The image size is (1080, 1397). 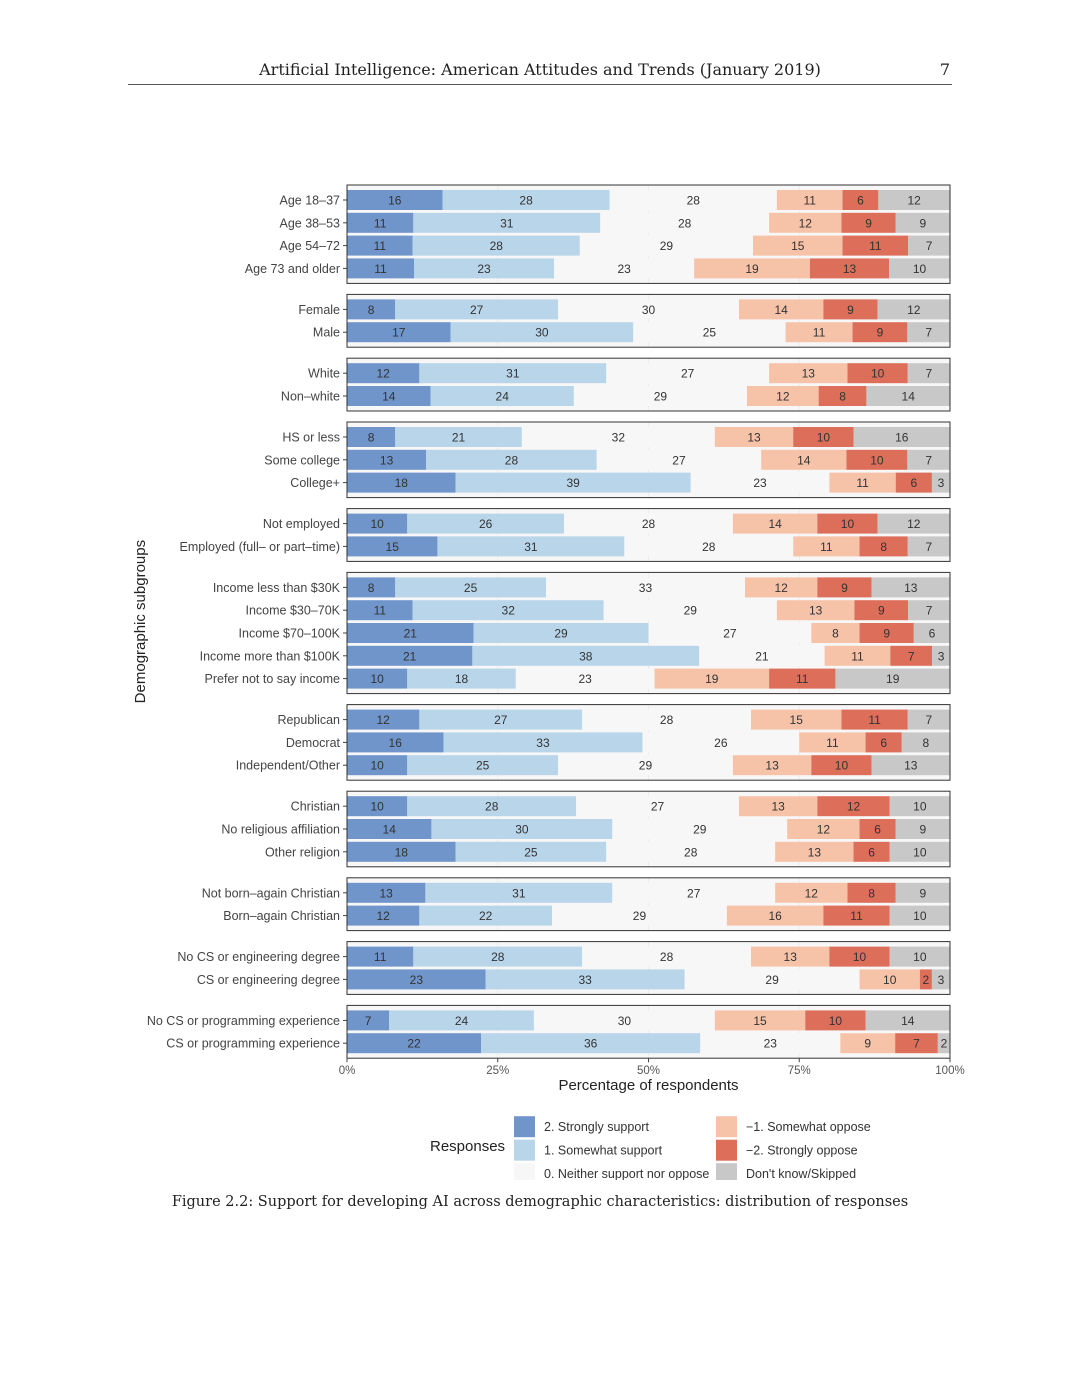 I want to click on y-axis-title: Demographic subgroups, so click(x=140, y=621).